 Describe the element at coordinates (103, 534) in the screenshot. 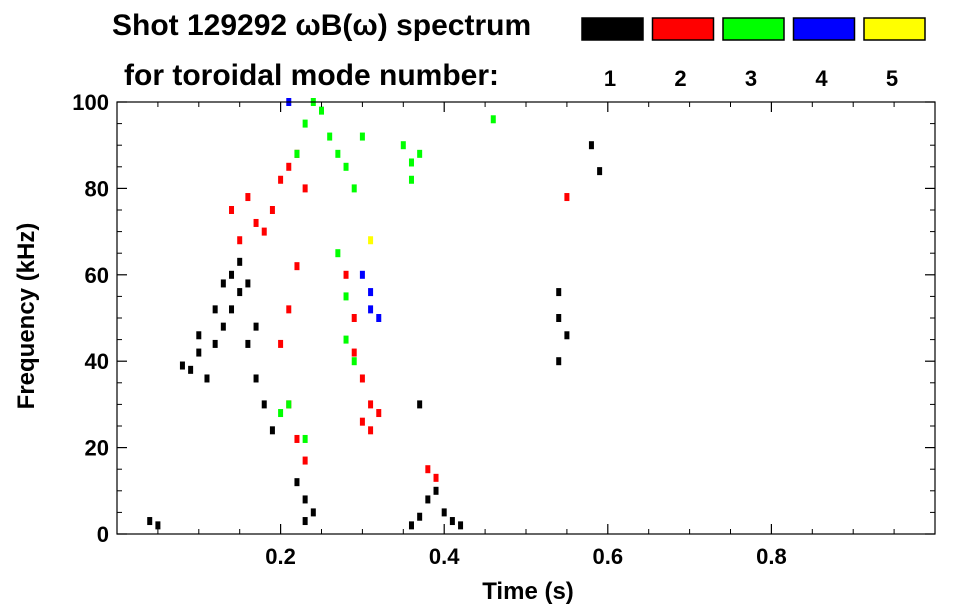

I see `y-tick-label: 0` at that location.